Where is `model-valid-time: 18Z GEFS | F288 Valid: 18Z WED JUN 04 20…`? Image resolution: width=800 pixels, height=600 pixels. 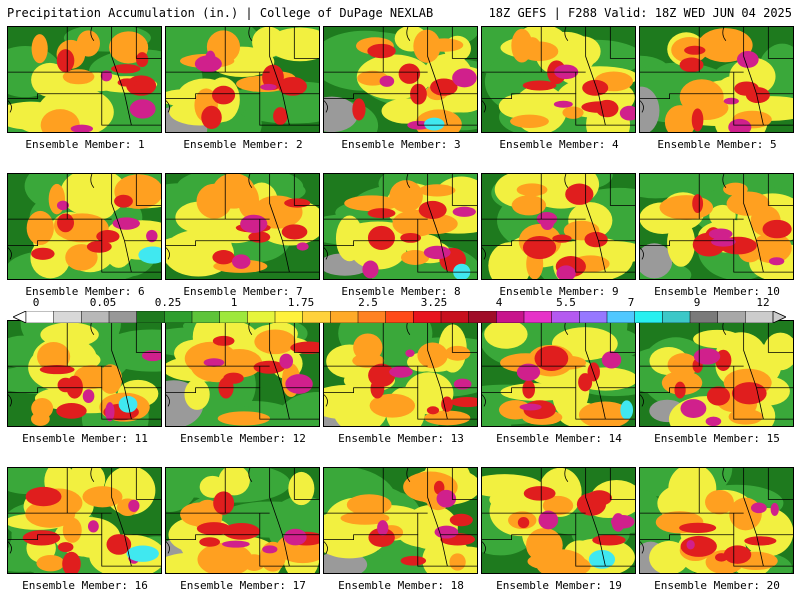 model-valid-time: 18Z GEFS | F288 Valid: 18Z WED JUN 04 20… is located at coordinates (640, 13).